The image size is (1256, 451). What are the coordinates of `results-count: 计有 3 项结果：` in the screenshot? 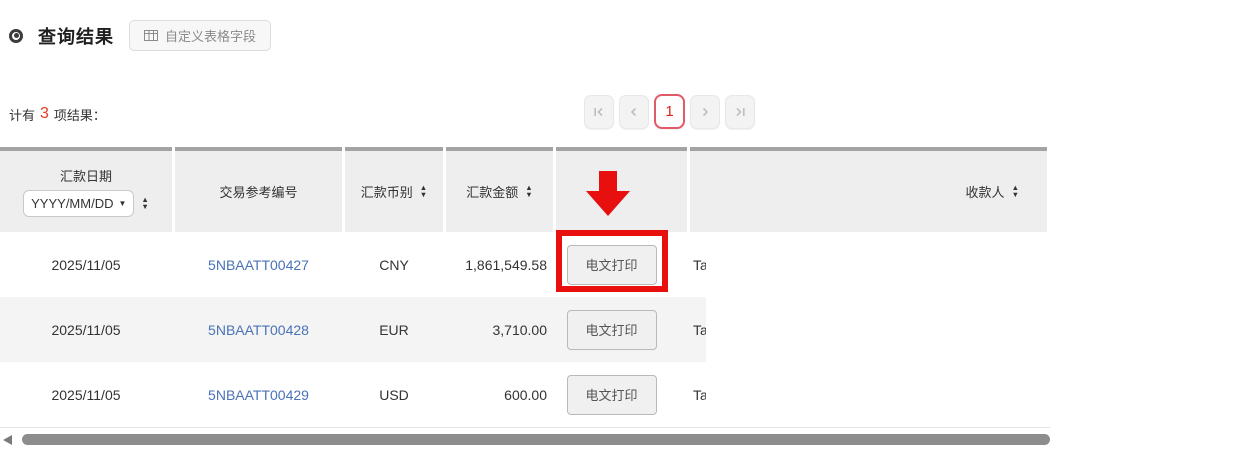 It's located at (57, 114).